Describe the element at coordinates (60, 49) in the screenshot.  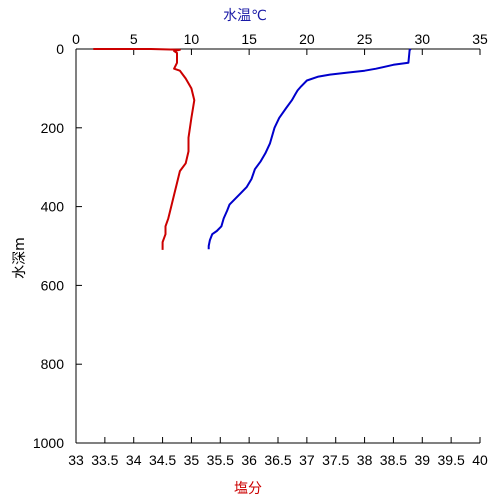
I see `y-tick-label: 0` at that location.